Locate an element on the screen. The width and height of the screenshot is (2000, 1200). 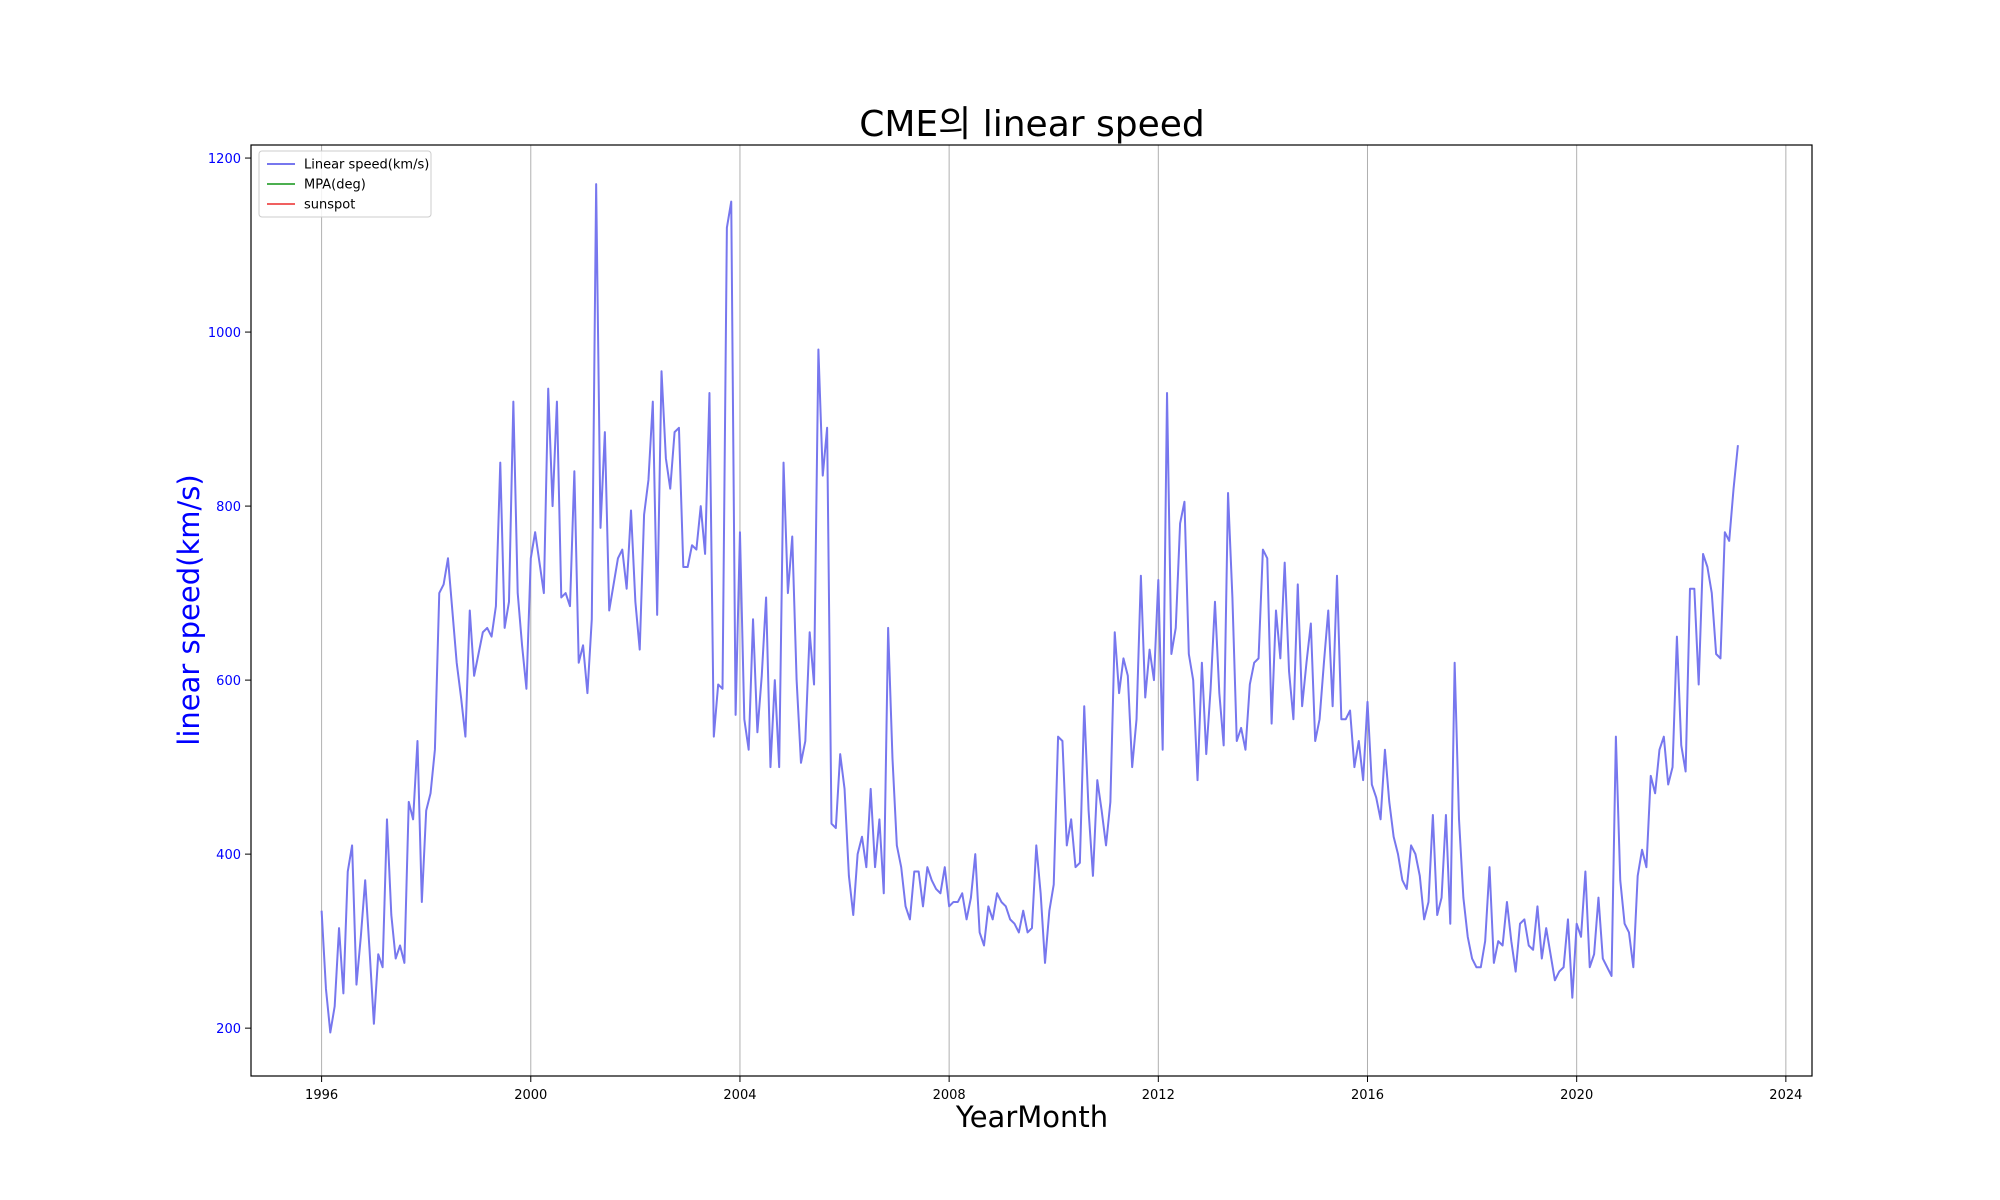
legend-label: MPA(deg) is located at coordinates (335, 185).